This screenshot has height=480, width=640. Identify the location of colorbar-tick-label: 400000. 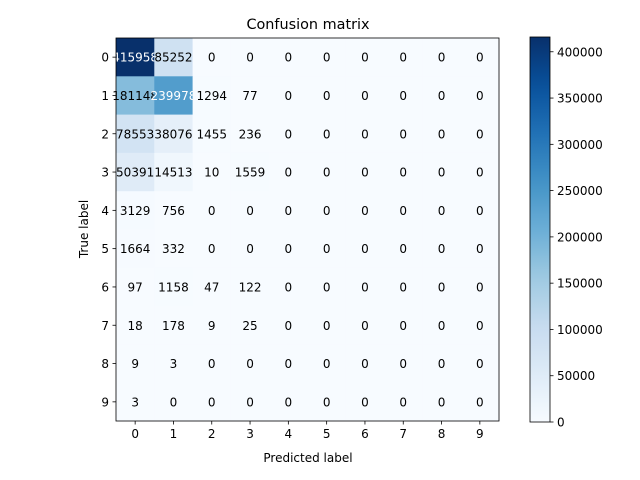
(580, 52).